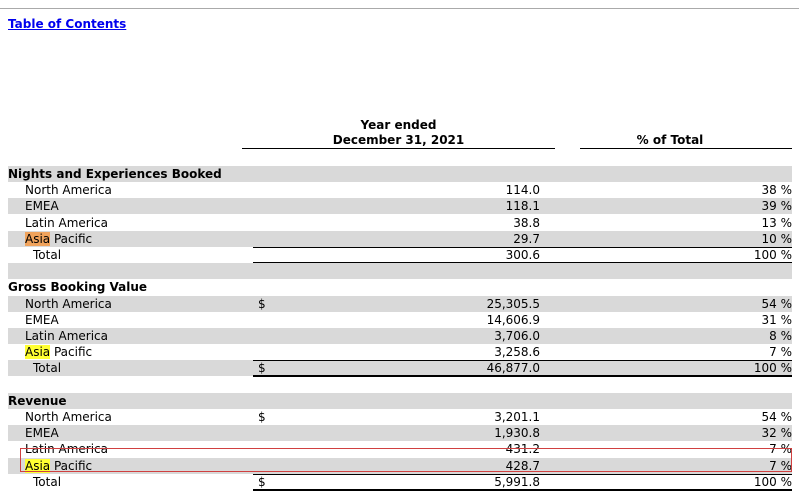  Describe the element at coordinates (522, 206) in the screenshot. I see `value: 118.1` at that location.